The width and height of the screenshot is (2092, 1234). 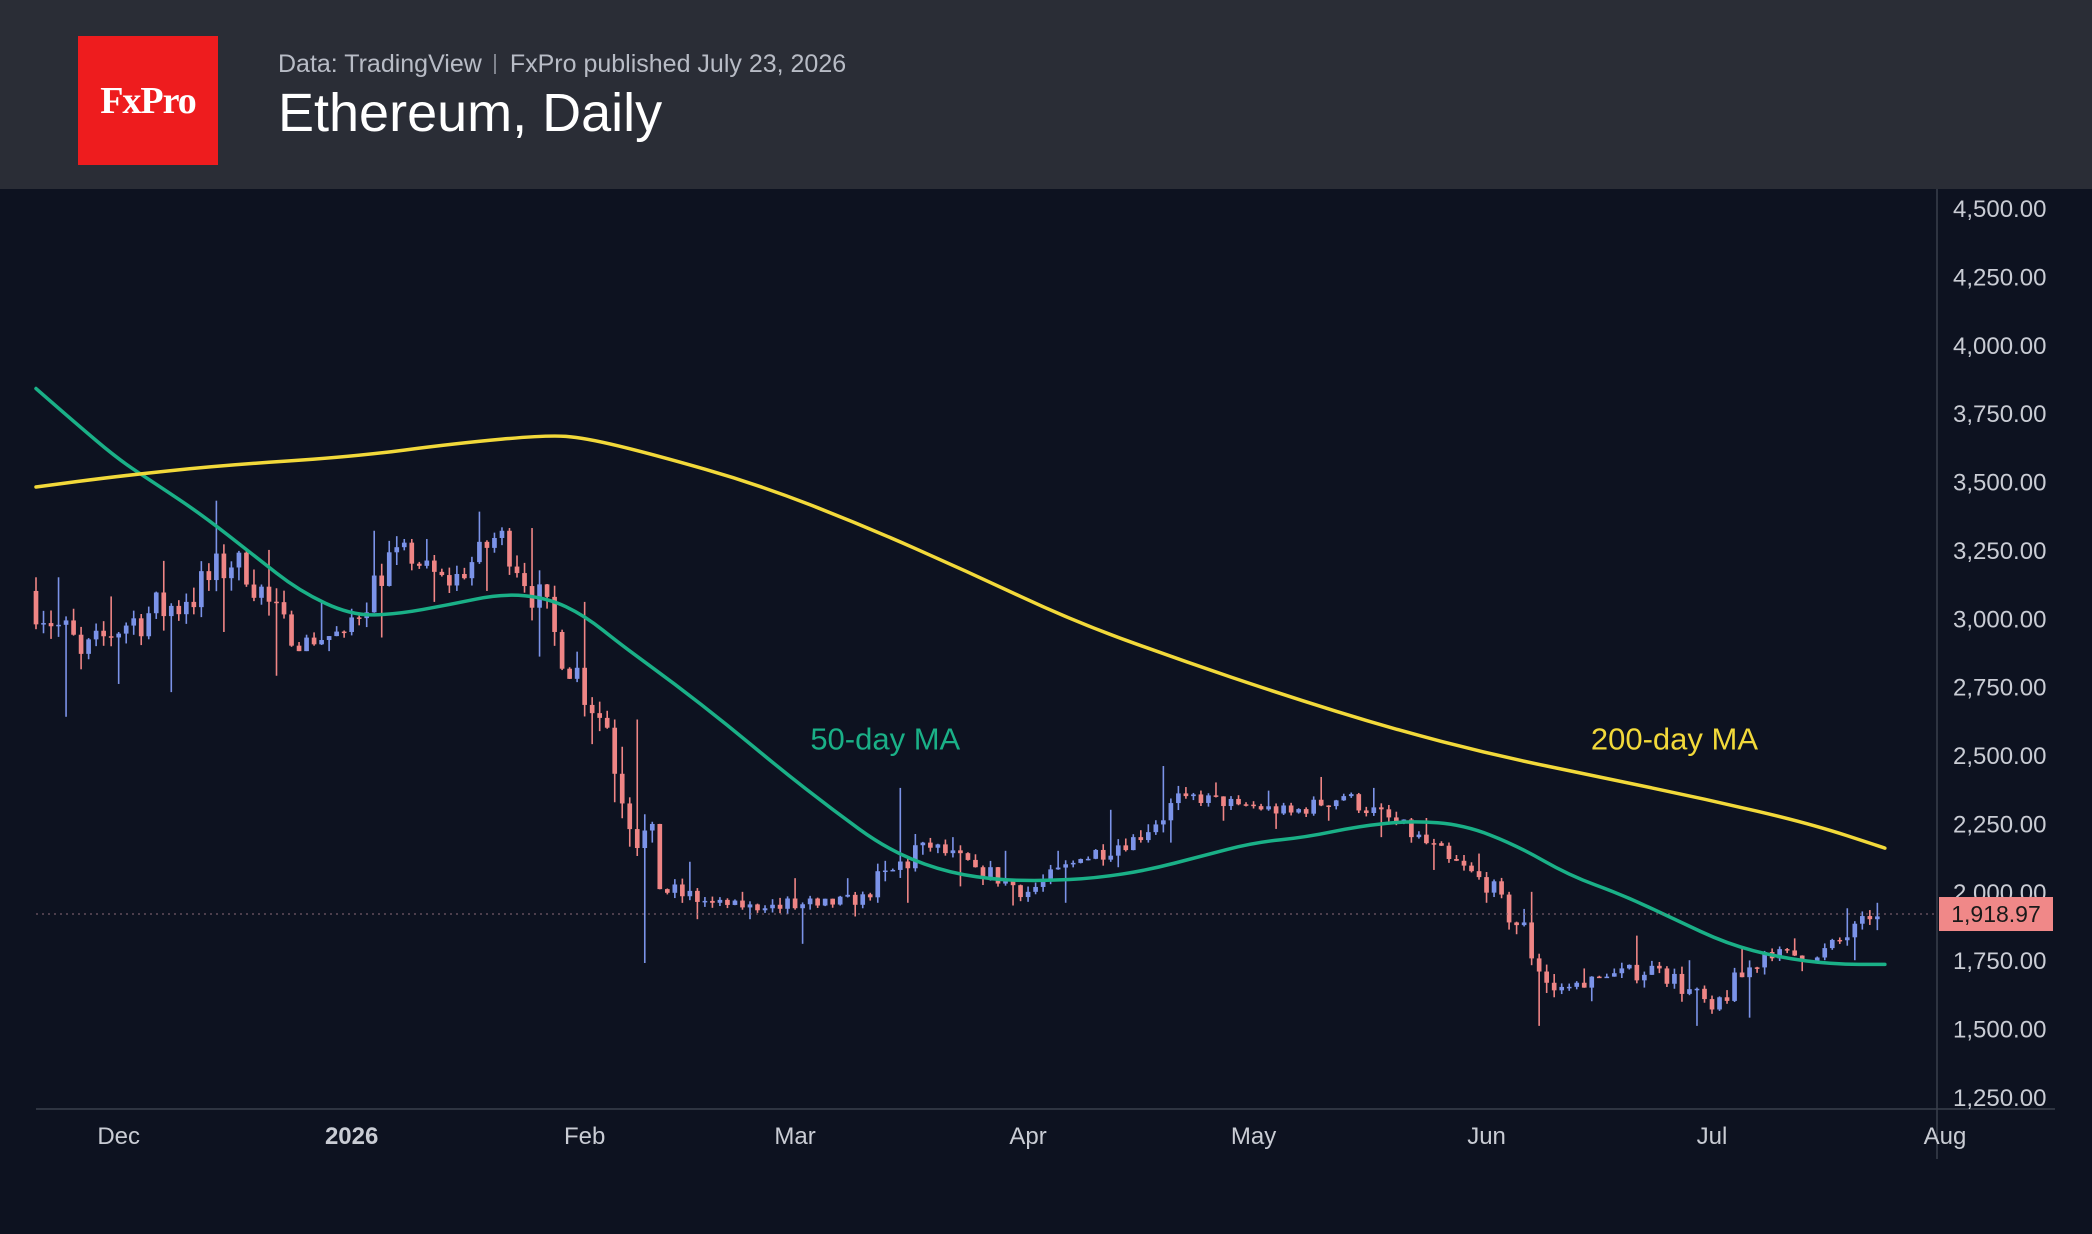 I want to click on y-tick-label: 2,750.00, so click(x=1999, y=688).